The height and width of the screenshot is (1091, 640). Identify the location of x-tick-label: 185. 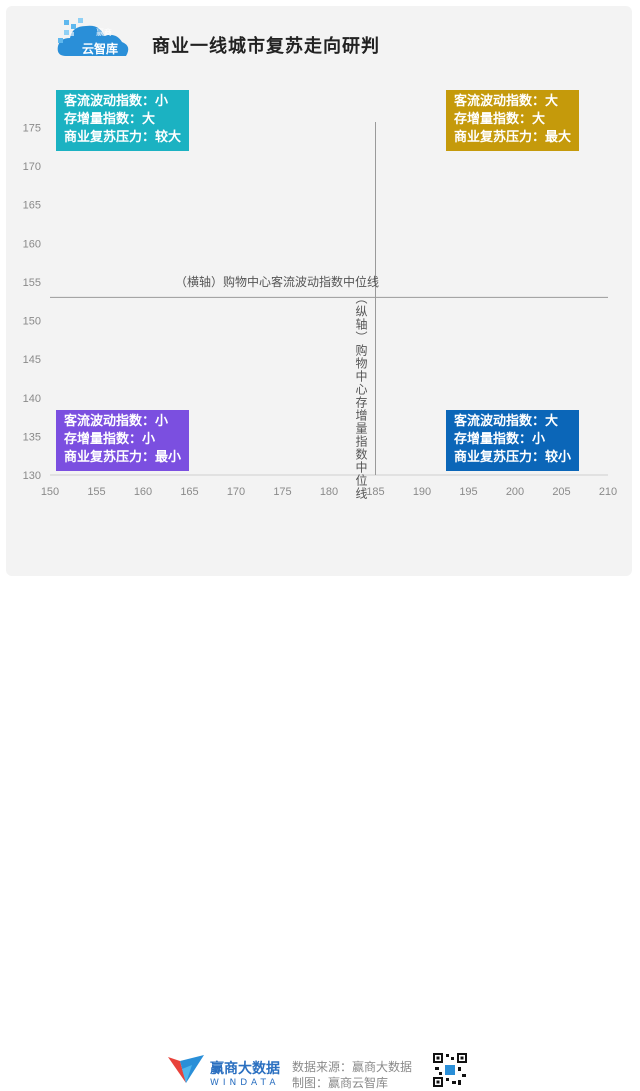
(375, 492).